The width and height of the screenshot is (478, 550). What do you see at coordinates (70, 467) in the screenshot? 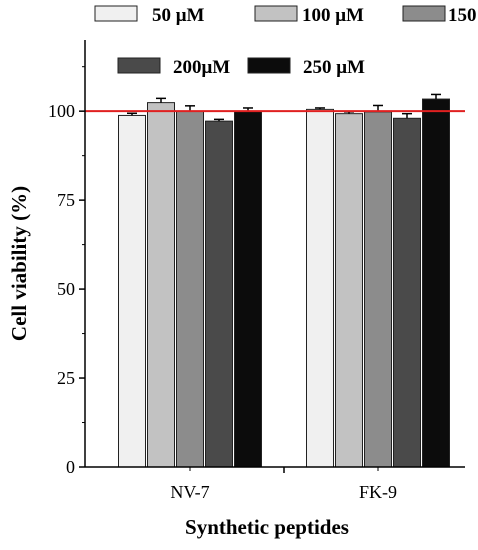
I see `y-tick-label: 0` at bounding box center [70, 467].